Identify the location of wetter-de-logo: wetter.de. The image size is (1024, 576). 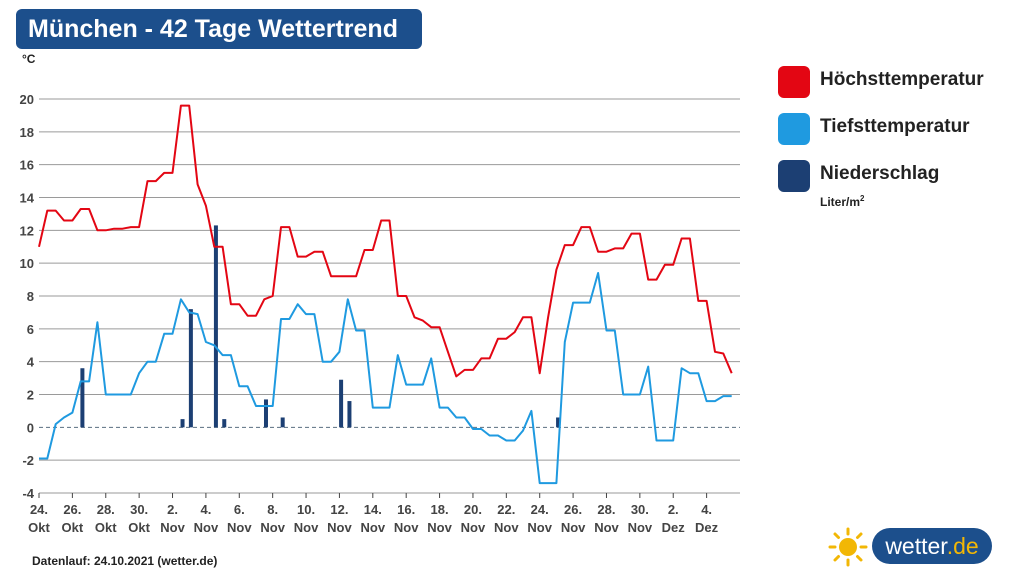
(911, 547).